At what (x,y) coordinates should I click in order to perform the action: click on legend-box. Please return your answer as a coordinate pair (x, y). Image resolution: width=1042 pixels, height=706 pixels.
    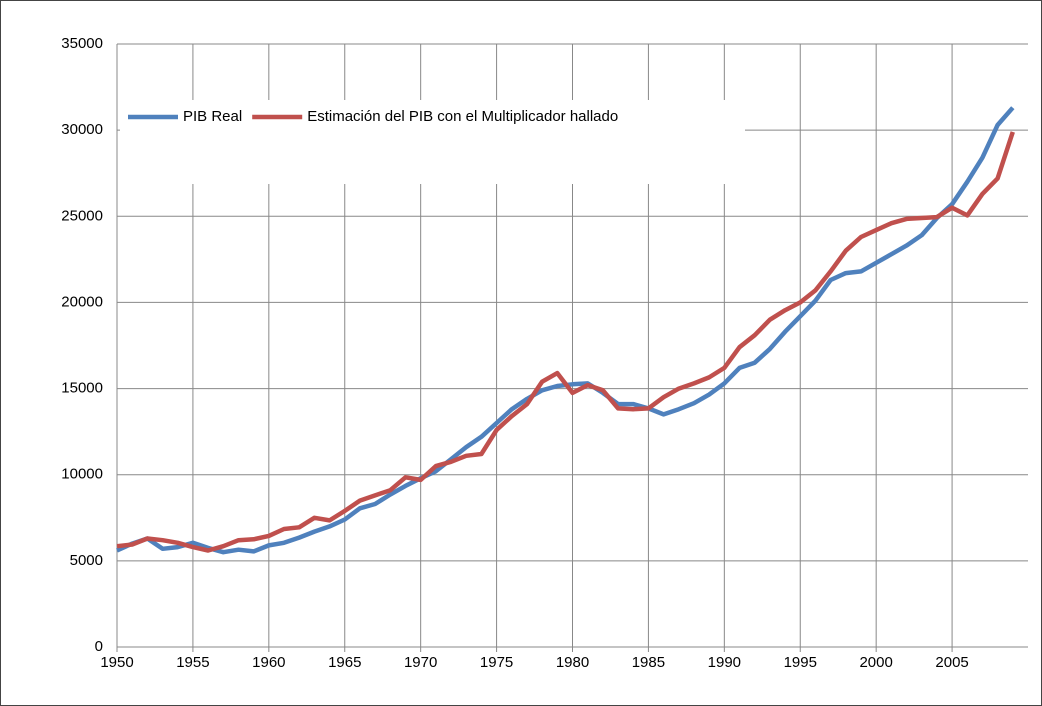
    Looking at the image, I should click on (432, 142).